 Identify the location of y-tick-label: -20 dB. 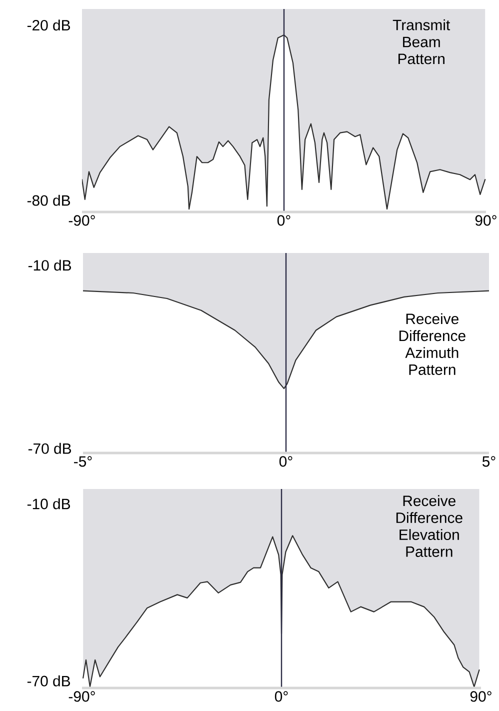
(48, 25).